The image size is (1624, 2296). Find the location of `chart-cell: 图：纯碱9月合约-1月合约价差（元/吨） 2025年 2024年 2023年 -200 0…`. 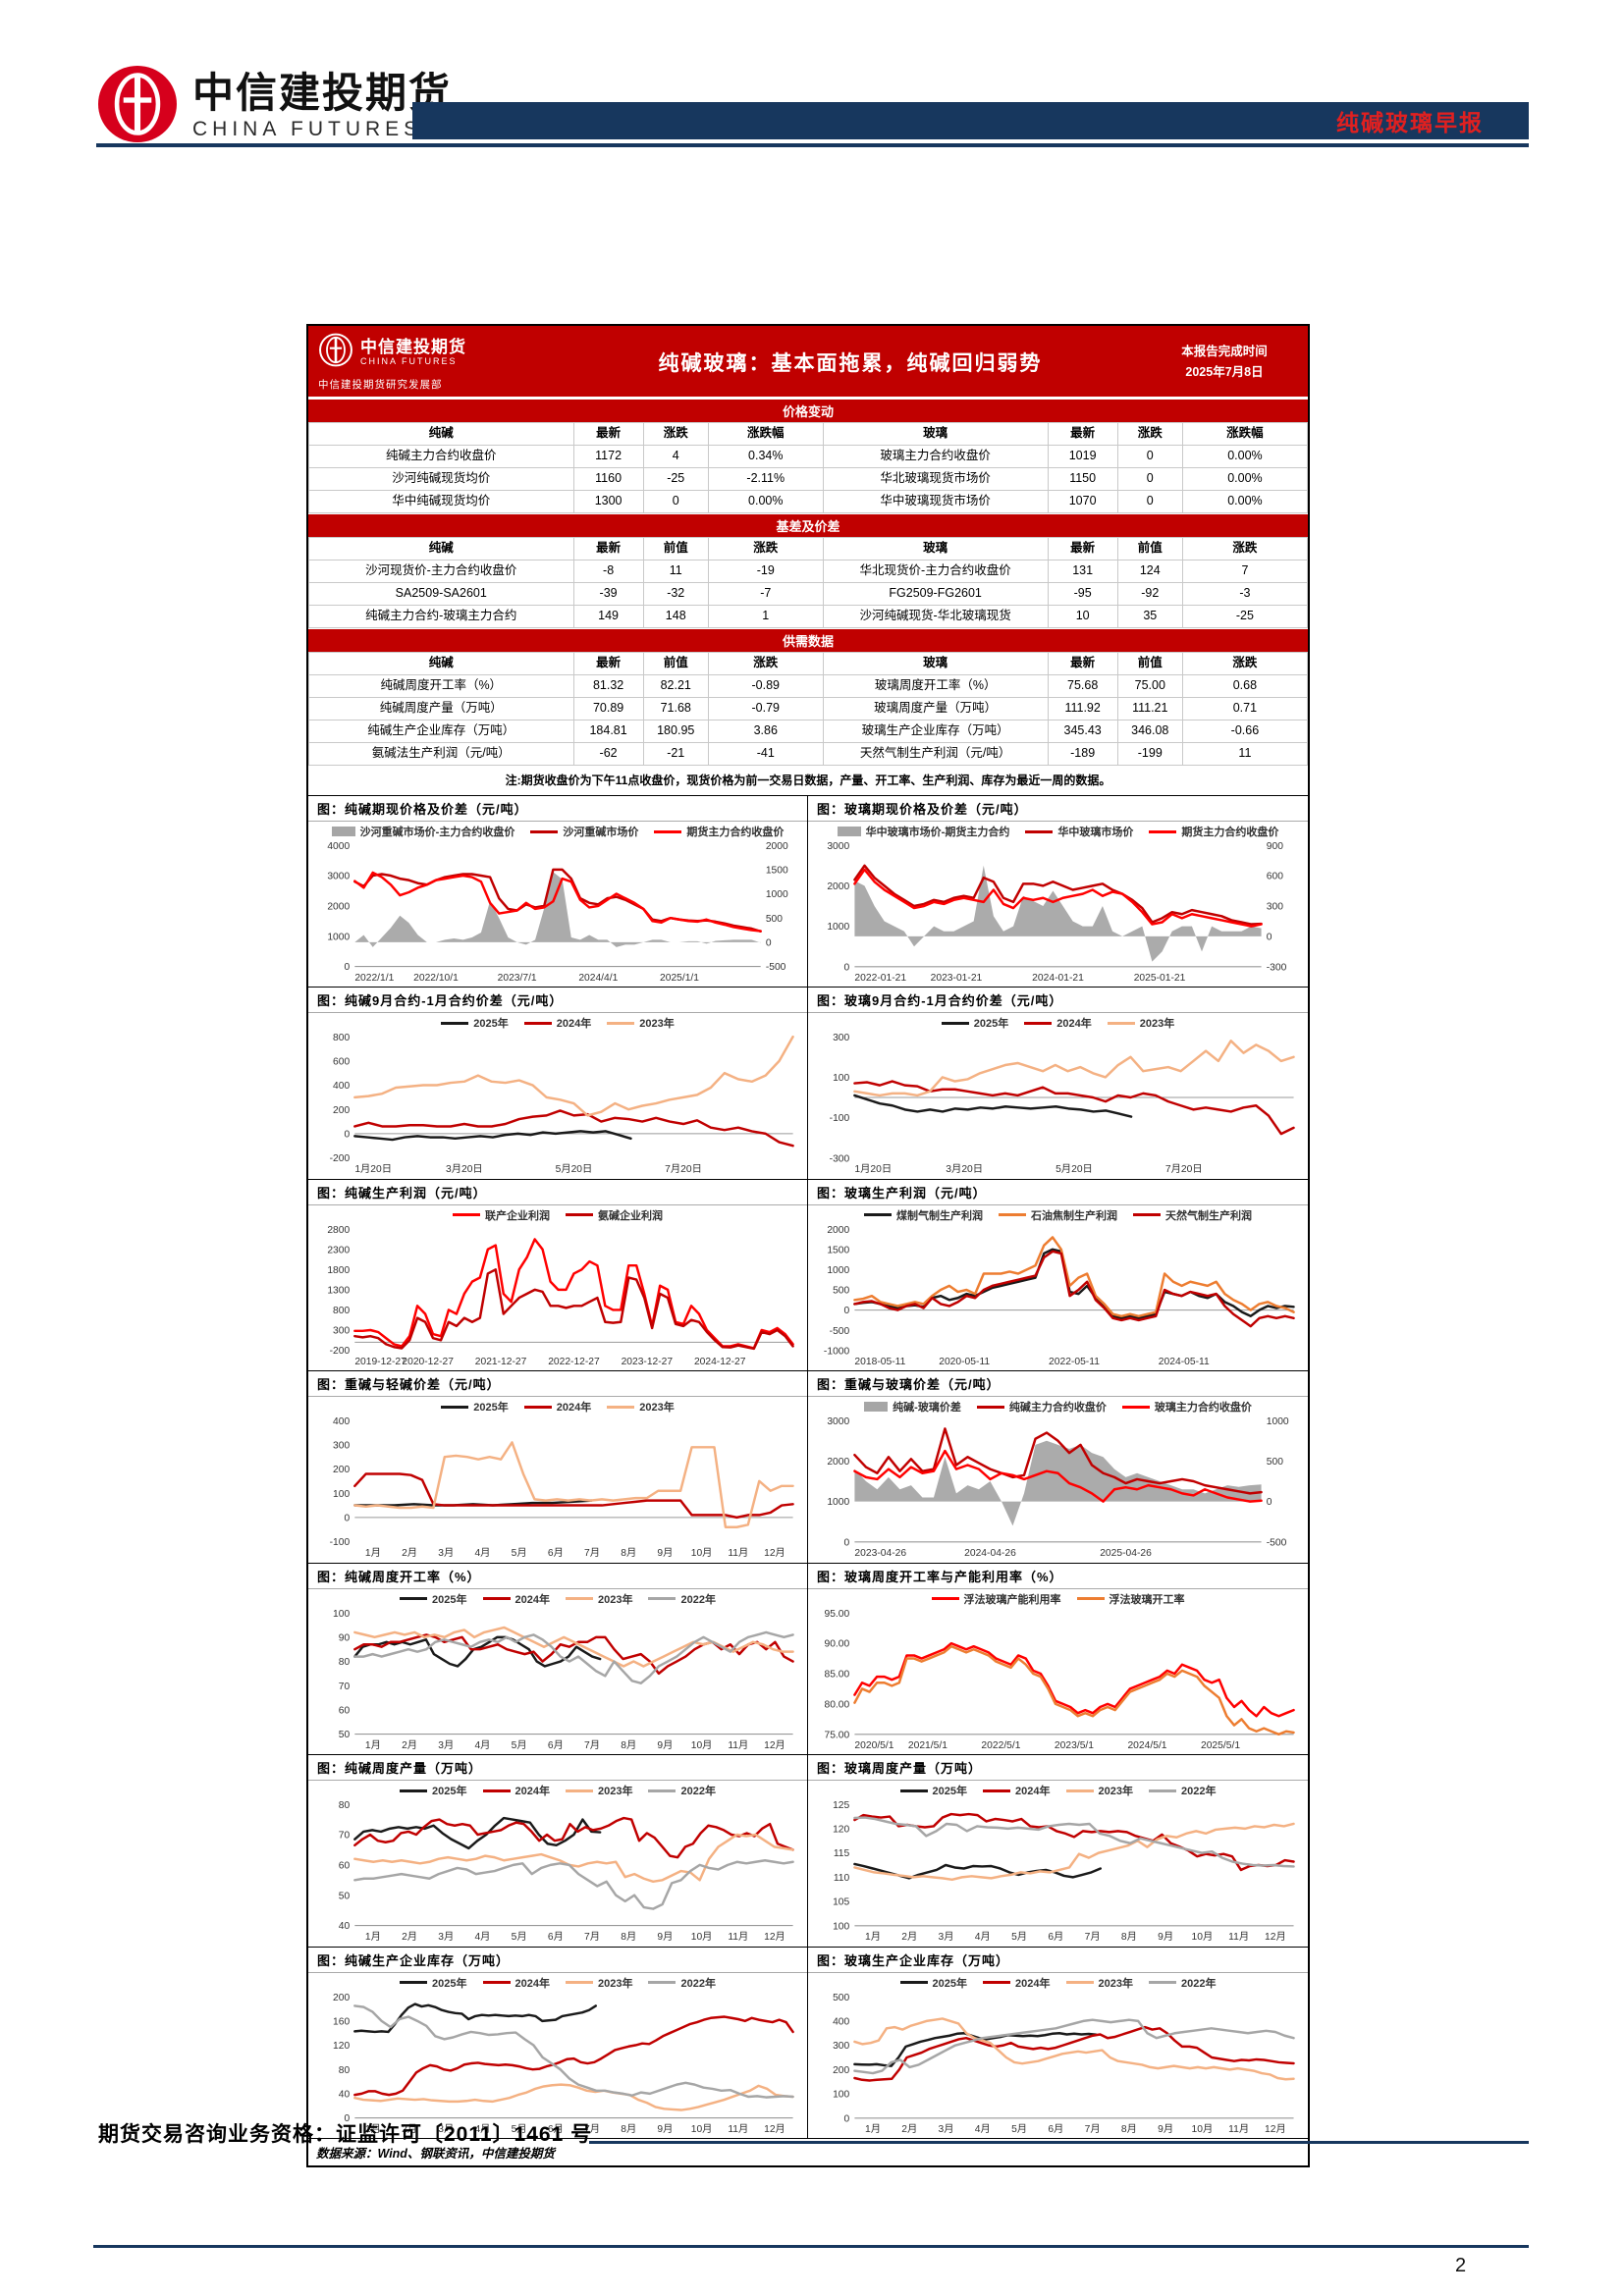

chart-cell: 图：纯碱9月合约-1月合约价差（元/吨） 2025年 2024年 2023年 -200 0… is located at coordinates (558, 1083).